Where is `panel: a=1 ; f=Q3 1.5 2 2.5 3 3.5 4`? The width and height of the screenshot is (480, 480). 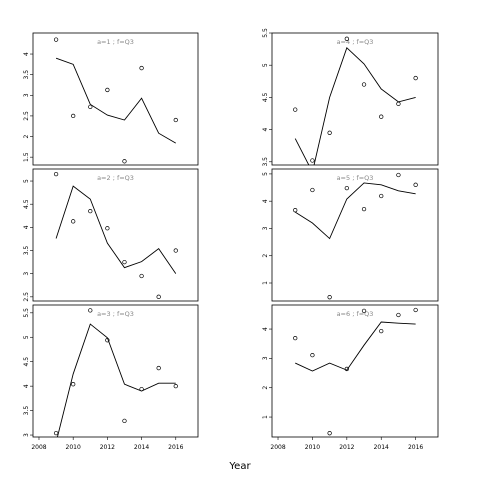
panel: a=1 ; f=Q3 1.5 2 2.5 3 3.5 4 is located at coordinates (111, 99).